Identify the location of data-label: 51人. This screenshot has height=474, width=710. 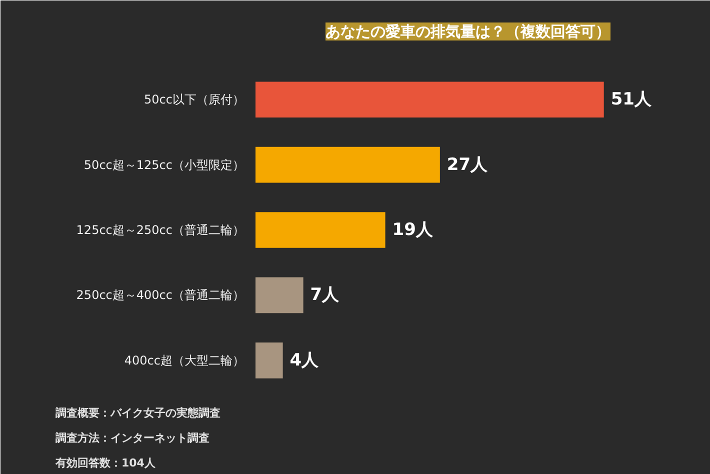
(631, 100).